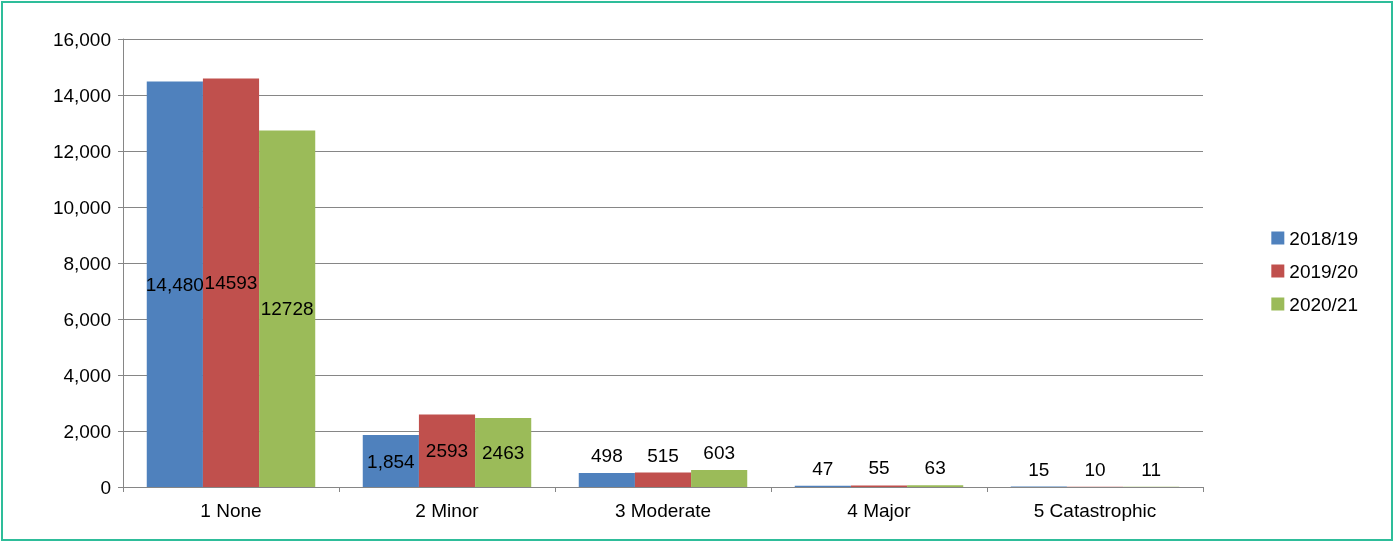  What do you see at coordinates (87, 431) in the screenshot?
I see `y-tick-label: 2,000` at bounding box center [87, 431].